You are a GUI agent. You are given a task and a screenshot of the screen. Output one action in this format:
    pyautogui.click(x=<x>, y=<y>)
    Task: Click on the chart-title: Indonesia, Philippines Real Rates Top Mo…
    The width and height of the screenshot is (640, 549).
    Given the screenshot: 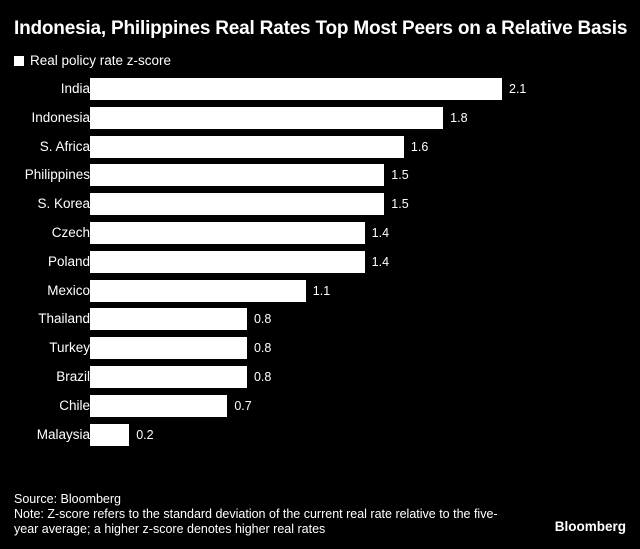 What is the action you would take?
    pyautogui.click(x=321, y=28)
    